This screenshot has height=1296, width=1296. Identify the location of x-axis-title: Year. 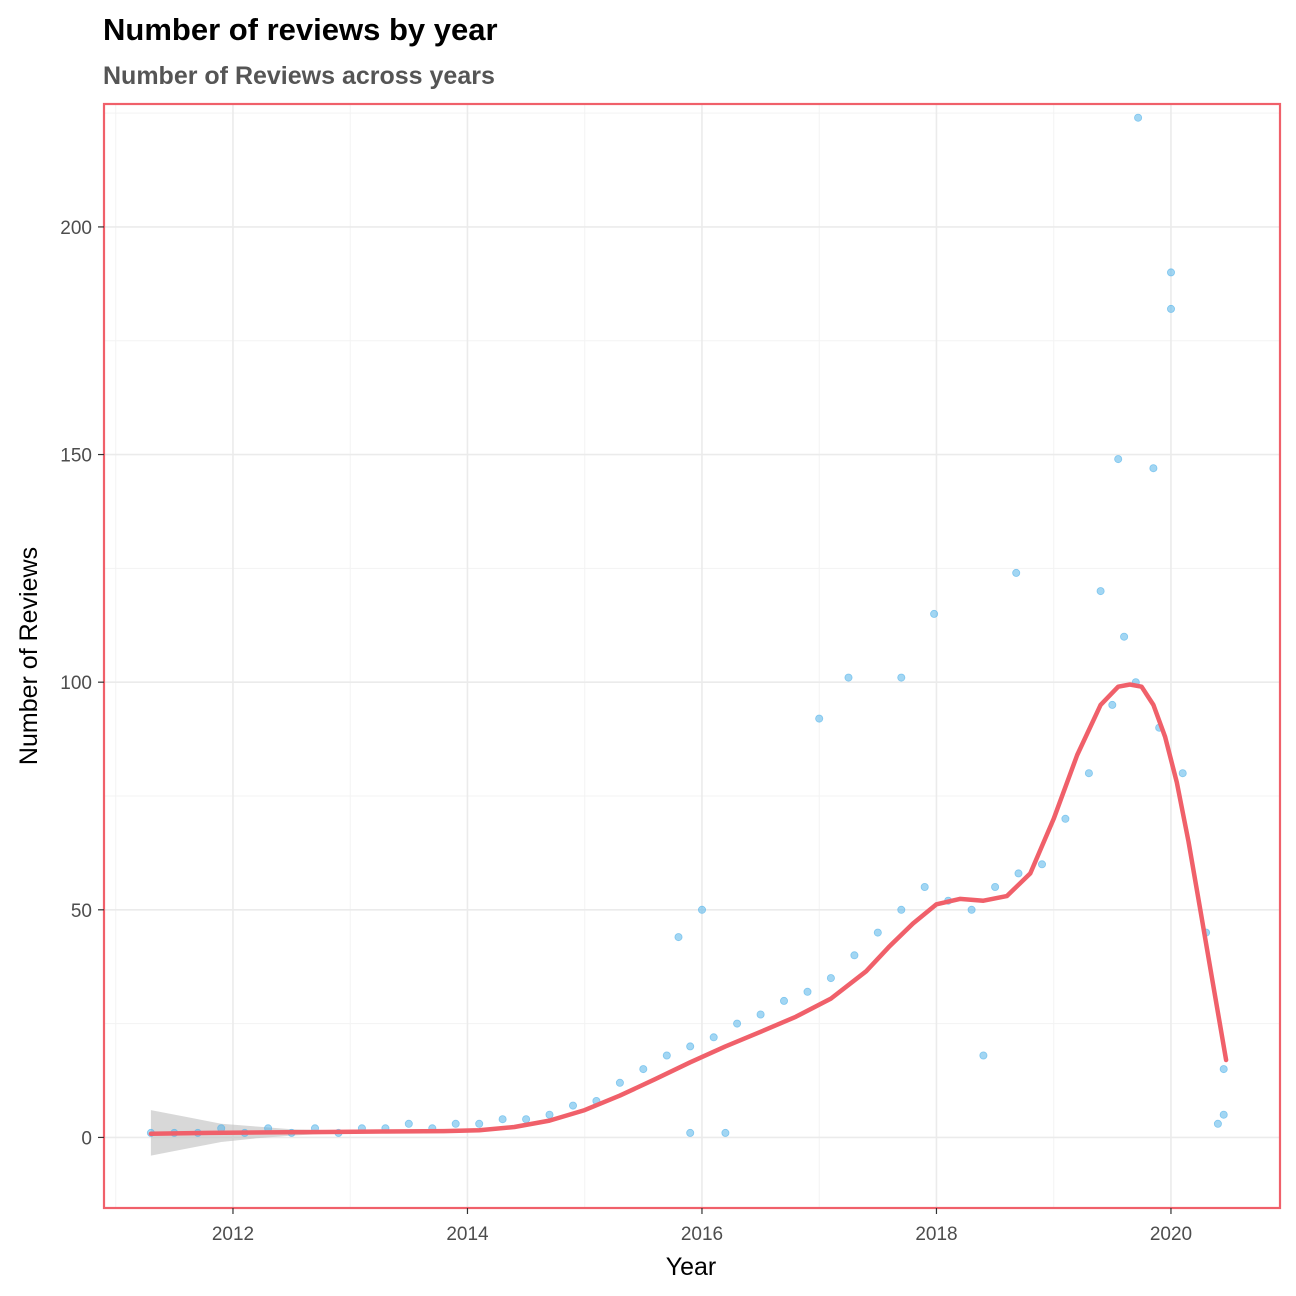
(691, 1267).